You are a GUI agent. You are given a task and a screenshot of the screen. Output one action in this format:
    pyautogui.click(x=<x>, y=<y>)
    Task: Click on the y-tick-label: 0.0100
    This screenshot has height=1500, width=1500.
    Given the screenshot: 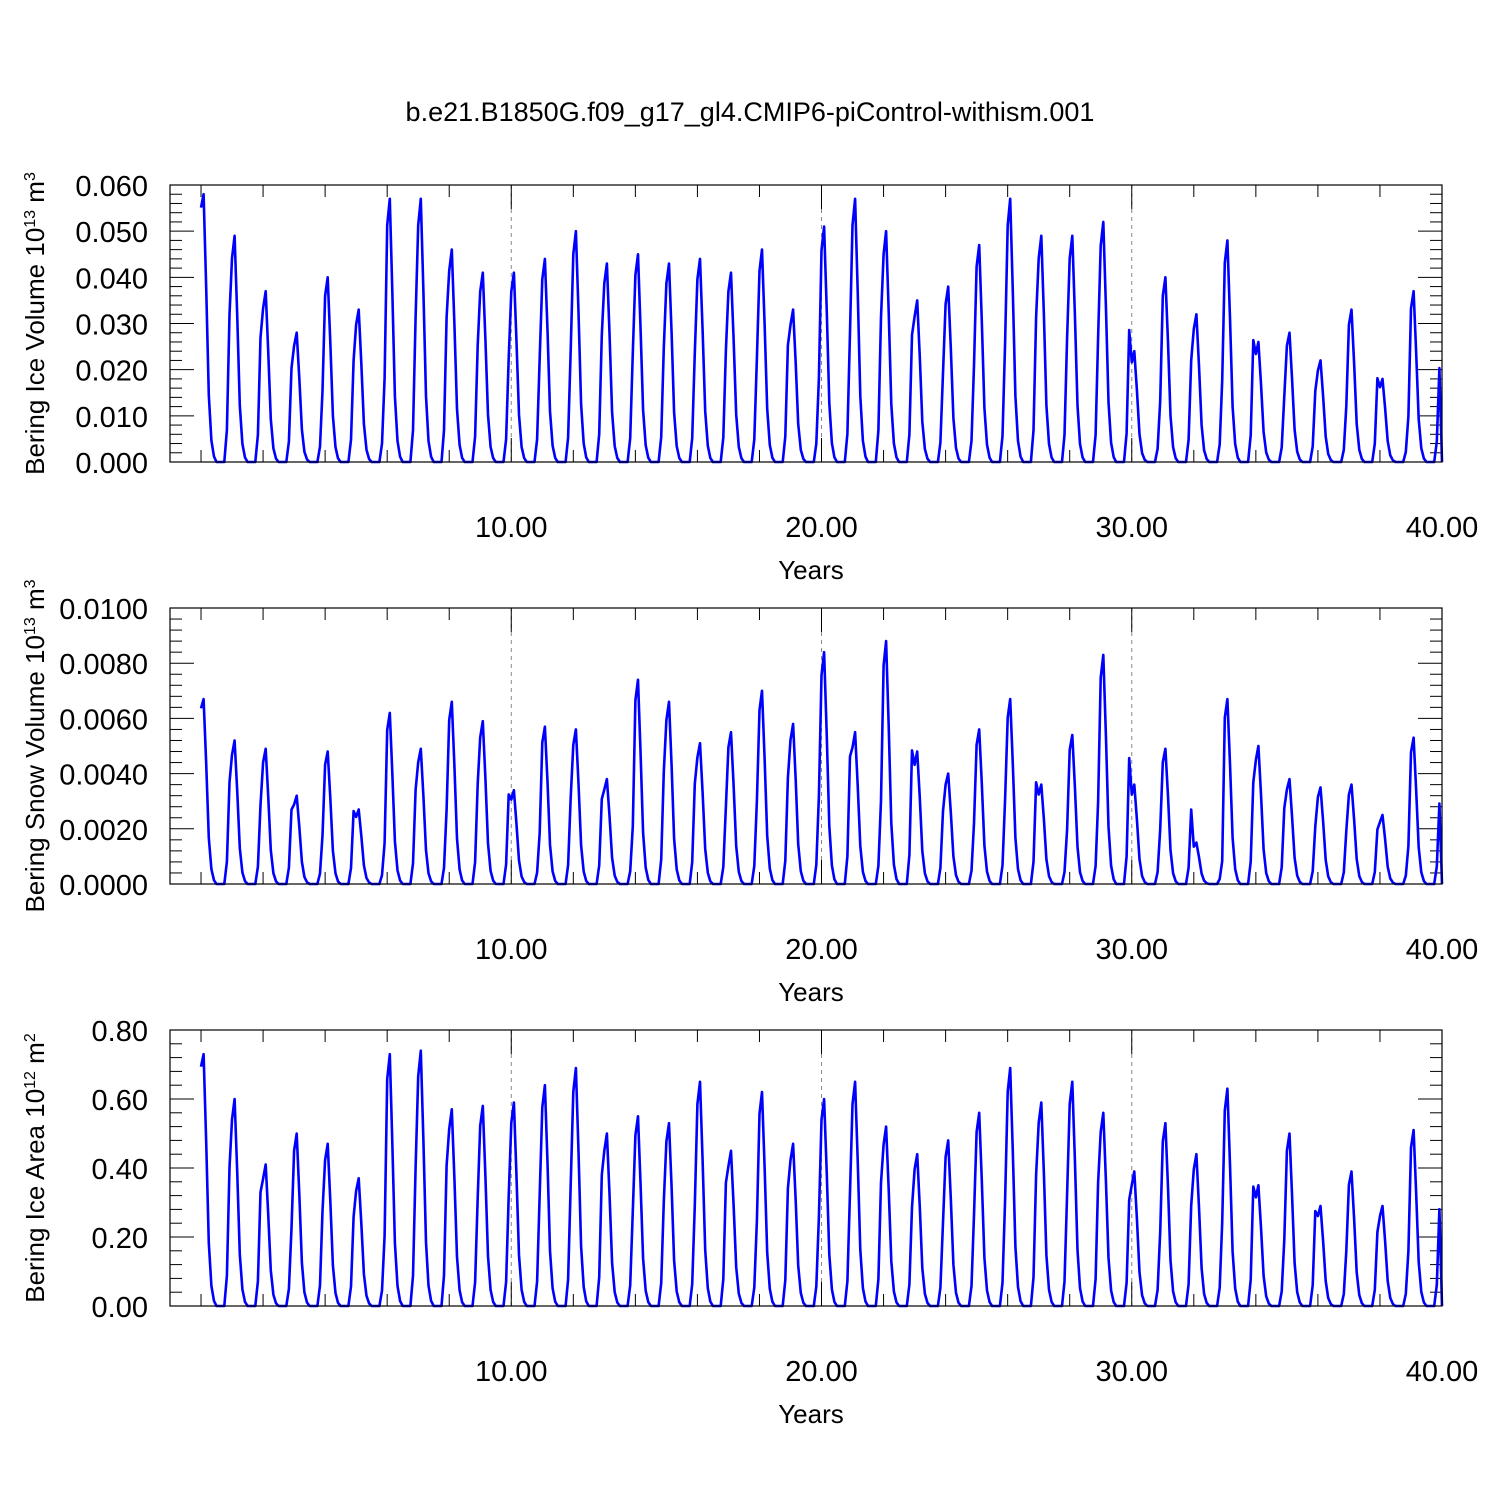 What is the action you would take?
    pyautogui.click(x=103, y=610)
    